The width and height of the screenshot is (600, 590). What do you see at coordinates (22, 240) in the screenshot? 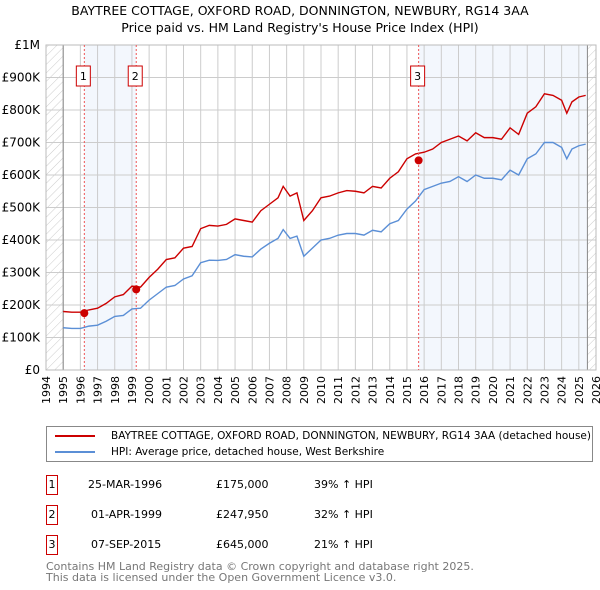
I see `y-tick-label: £400K` at bounding box center [22, 240].